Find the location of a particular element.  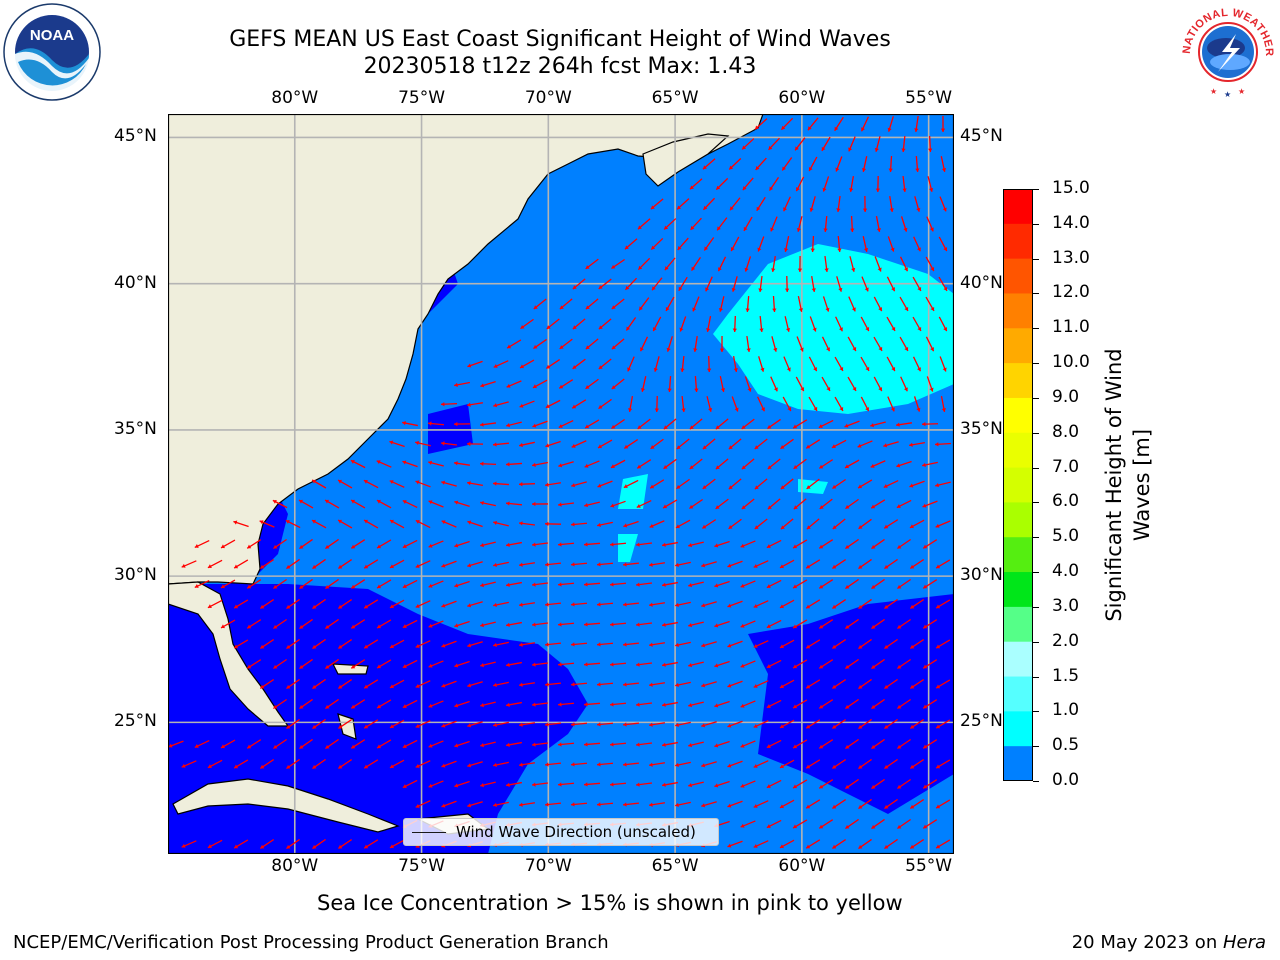

colorbar-tick-3: 12.0 is located at coordinates (1071, 292).